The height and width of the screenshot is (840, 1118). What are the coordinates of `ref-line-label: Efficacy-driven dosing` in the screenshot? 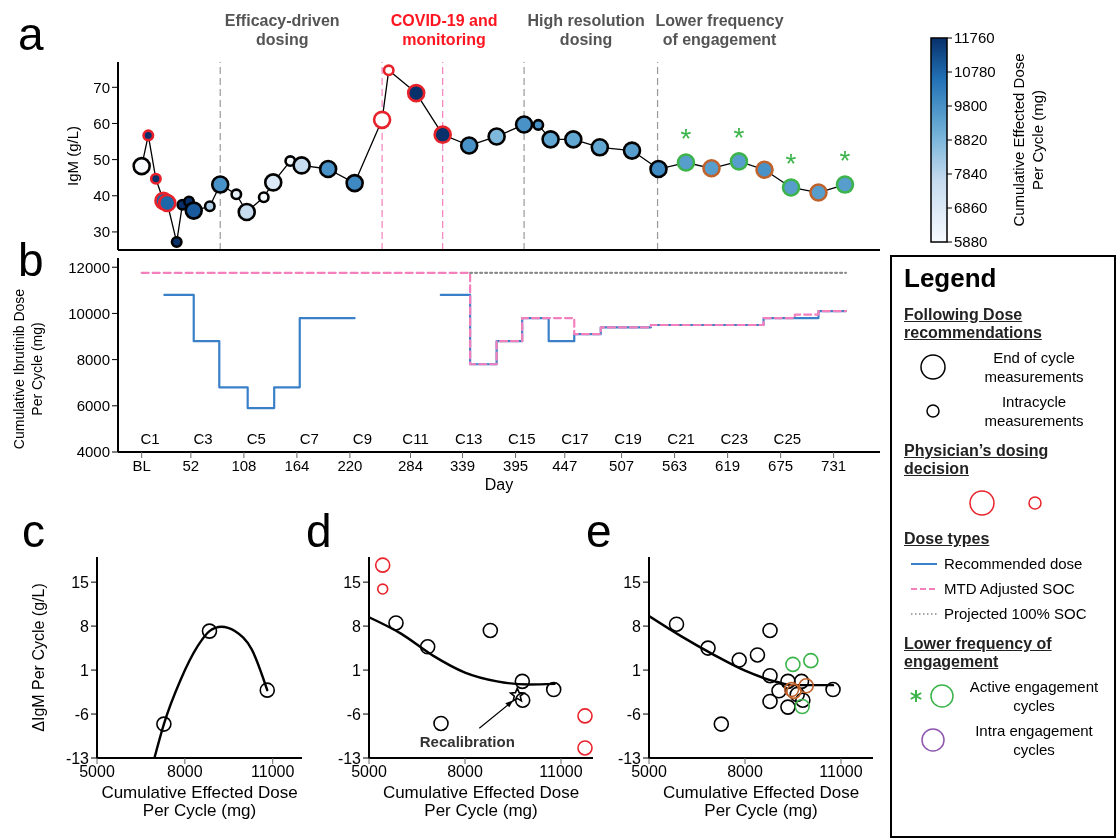 It's located at (282, 30).